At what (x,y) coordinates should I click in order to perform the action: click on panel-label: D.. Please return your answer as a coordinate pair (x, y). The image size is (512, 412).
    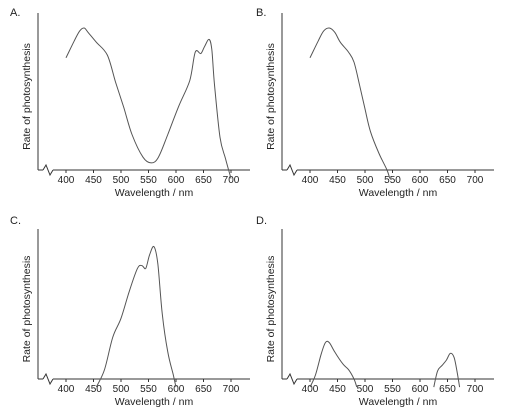
    Looking at the image, I should click on (261, 221).